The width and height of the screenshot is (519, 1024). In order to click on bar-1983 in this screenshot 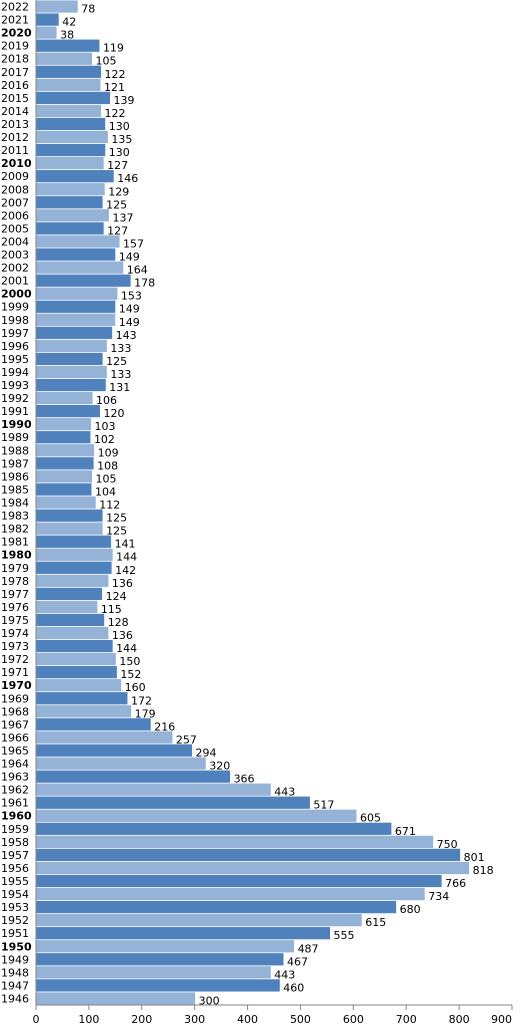, I will do `click(69, 515)`.